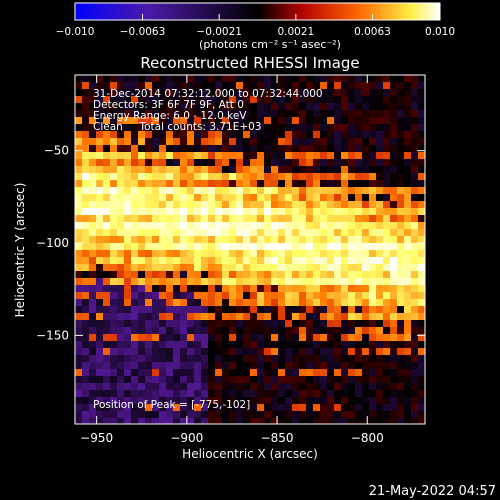  What do you see at coordinates (295, 32) in the screenshot?
I see `colorbar-tick-label: 0.0021` at bounding box center [295, 32].